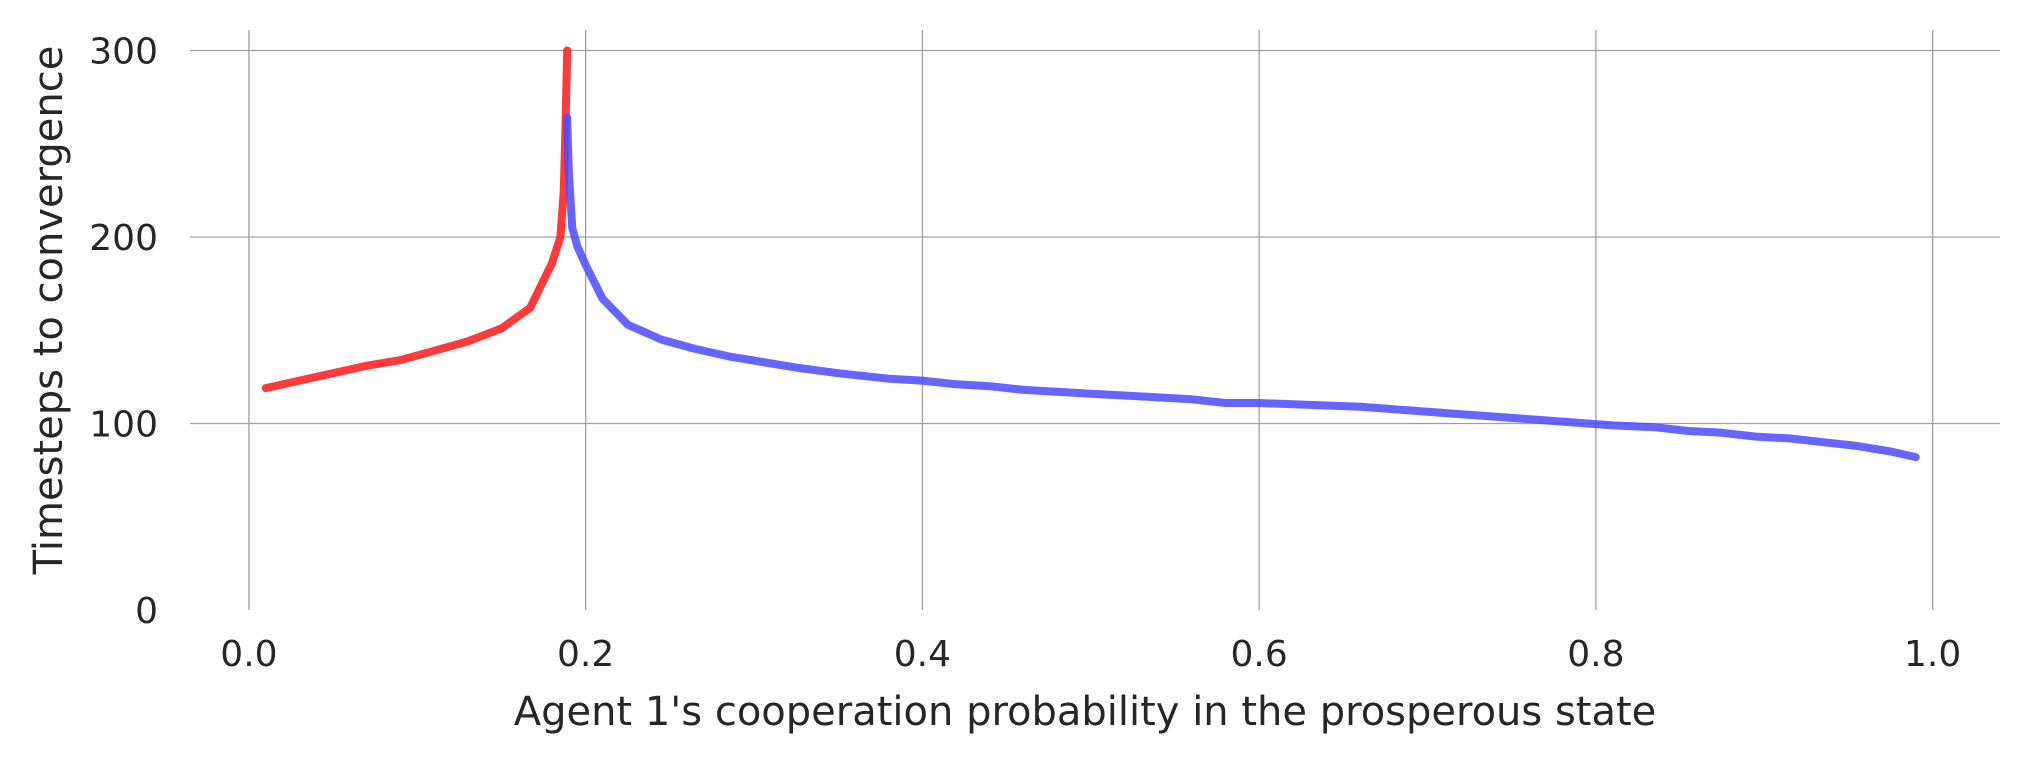 This screenshot has width=2030, height=762. Describe the element at coordinates (1932, 654) in the screenshot. I see `x-tick-label: 1.0` at that location.